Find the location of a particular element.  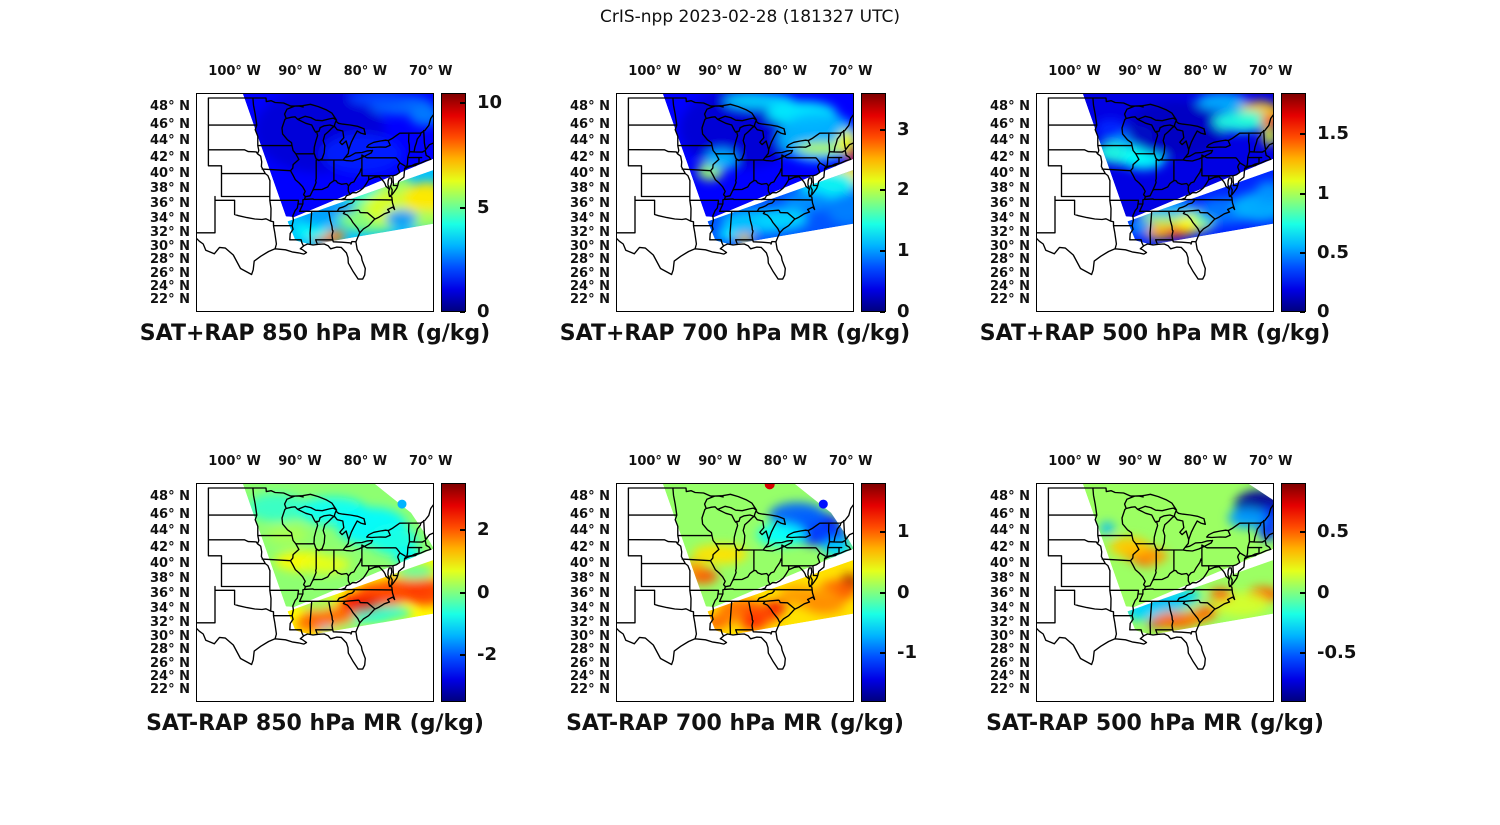

panel-title: SAT-RAP 700 hPa MR (g/kg) is located at coordinates (735, 723).